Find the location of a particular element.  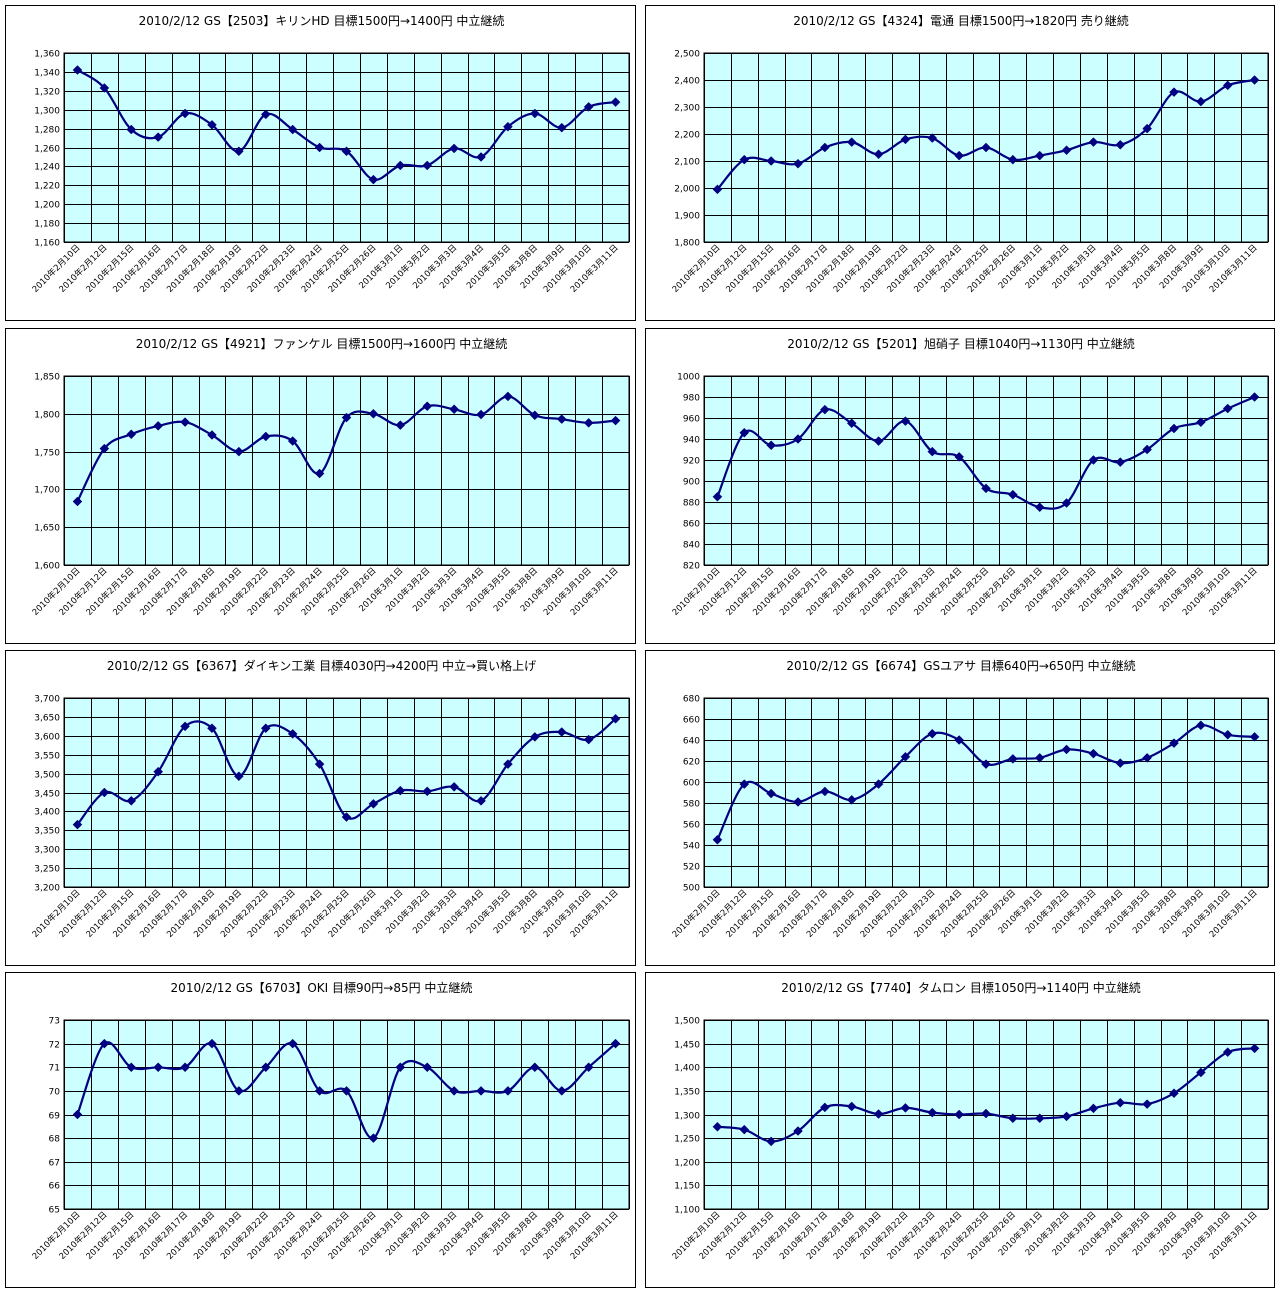

y-tick-label: 1,300 is located at coordinates (687, 1117).